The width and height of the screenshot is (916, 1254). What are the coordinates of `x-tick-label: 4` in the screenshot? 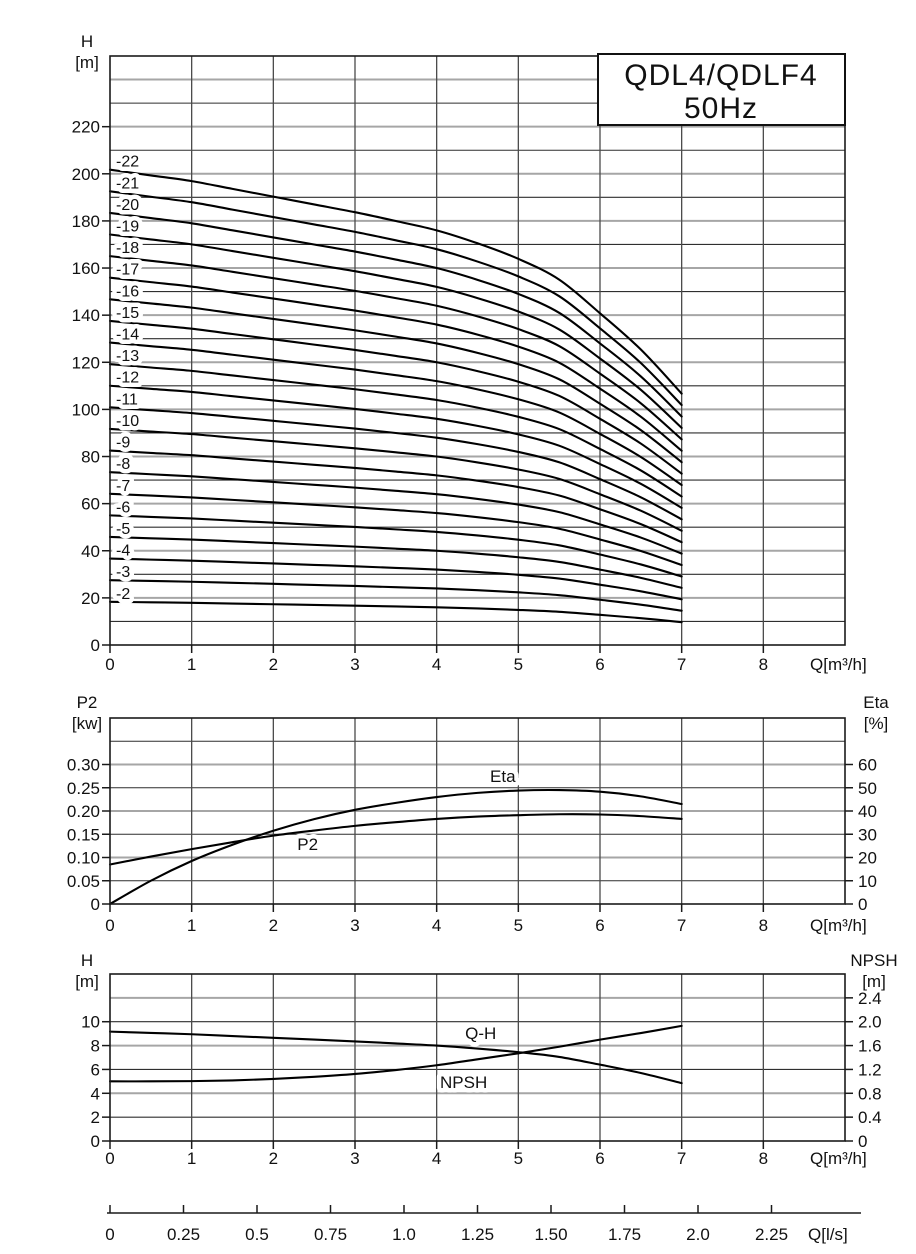 It's located at (436, 664).